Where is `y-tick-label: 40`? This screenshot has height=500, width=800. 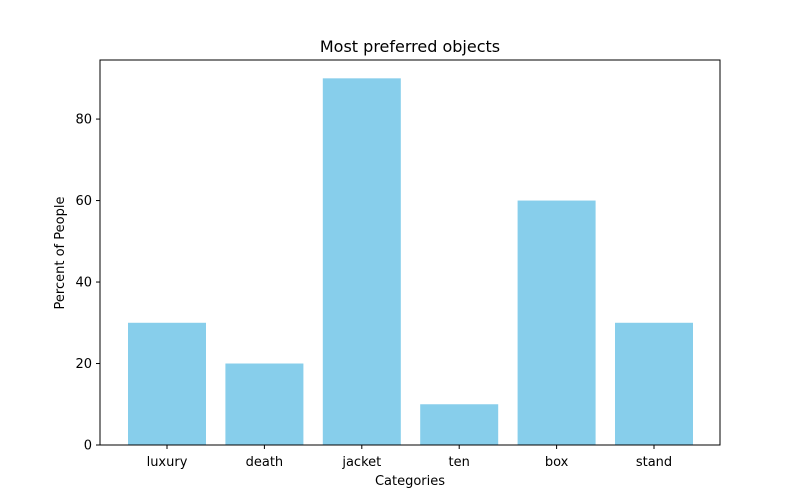
y-tick-label: 40 is located at coordinates (83, 283).